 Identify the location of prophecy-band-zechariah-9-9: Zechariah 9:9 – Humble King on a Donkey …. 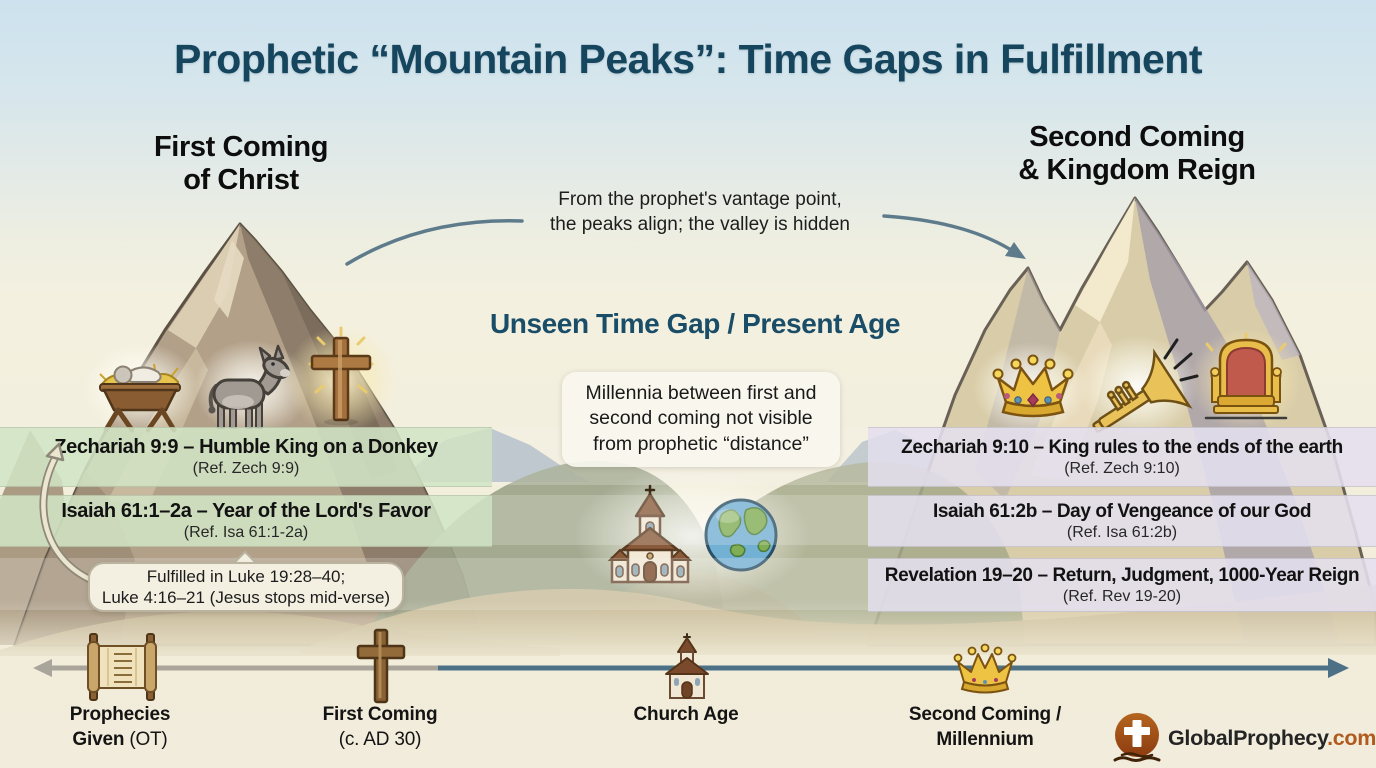
(246, 457).